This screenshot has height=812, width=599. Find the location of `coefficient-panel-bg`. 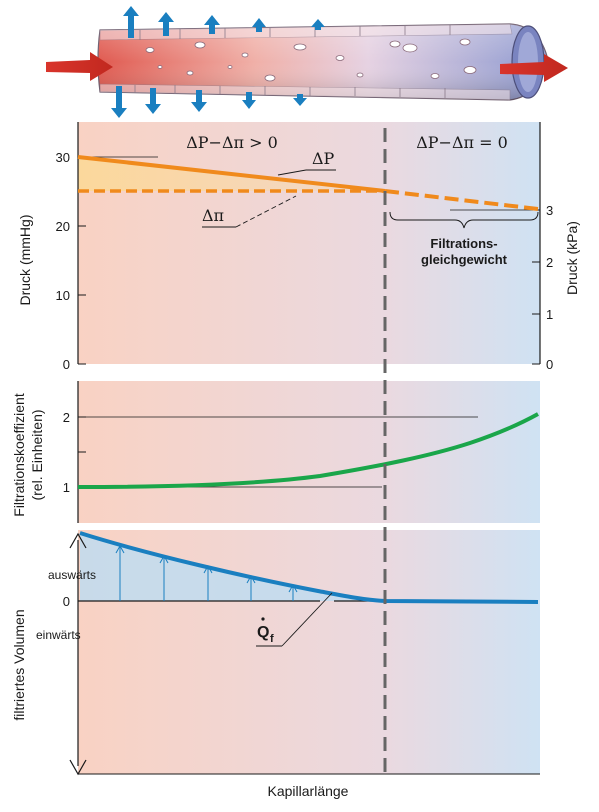

coefficient-panel-bg is located at coordinates (309, 452).